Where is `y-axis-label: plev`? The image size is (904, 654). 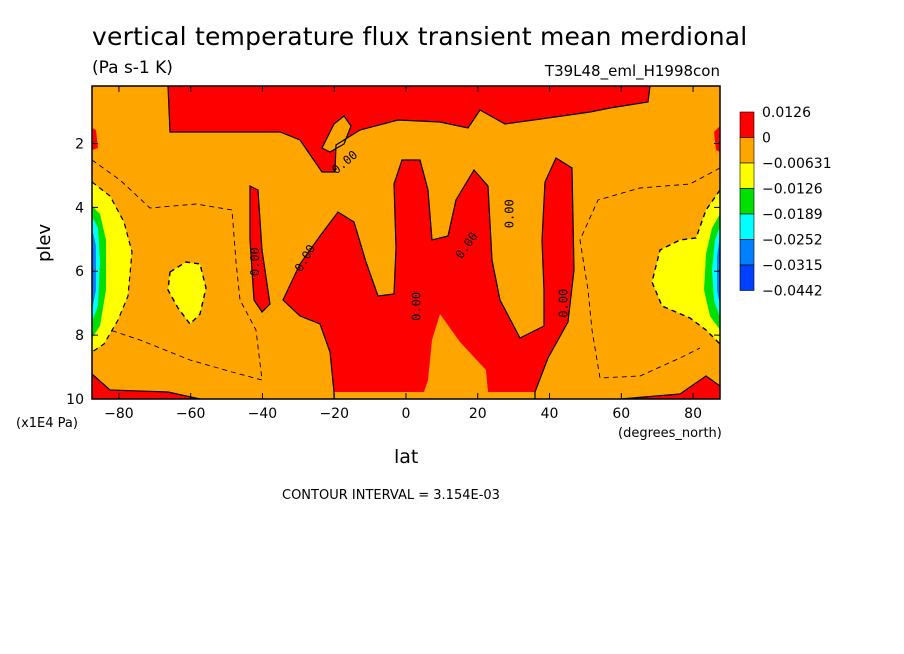 y-axis-label: plev is located at coordinates (44, 242).